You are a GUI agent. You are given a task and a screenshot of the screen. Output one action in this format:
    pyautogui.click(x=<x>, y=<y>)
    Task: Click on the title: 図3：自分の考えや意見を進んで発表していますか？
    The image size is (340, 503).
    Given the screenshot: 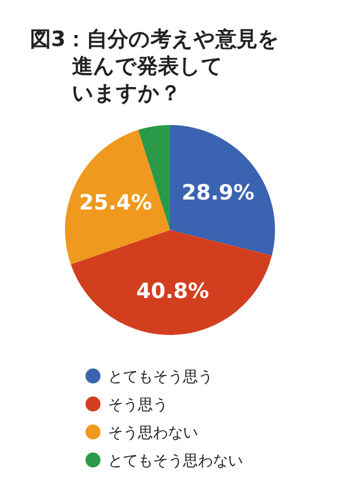 What is the action you would take?
    pyautogui.click(x=155, y=66)
    